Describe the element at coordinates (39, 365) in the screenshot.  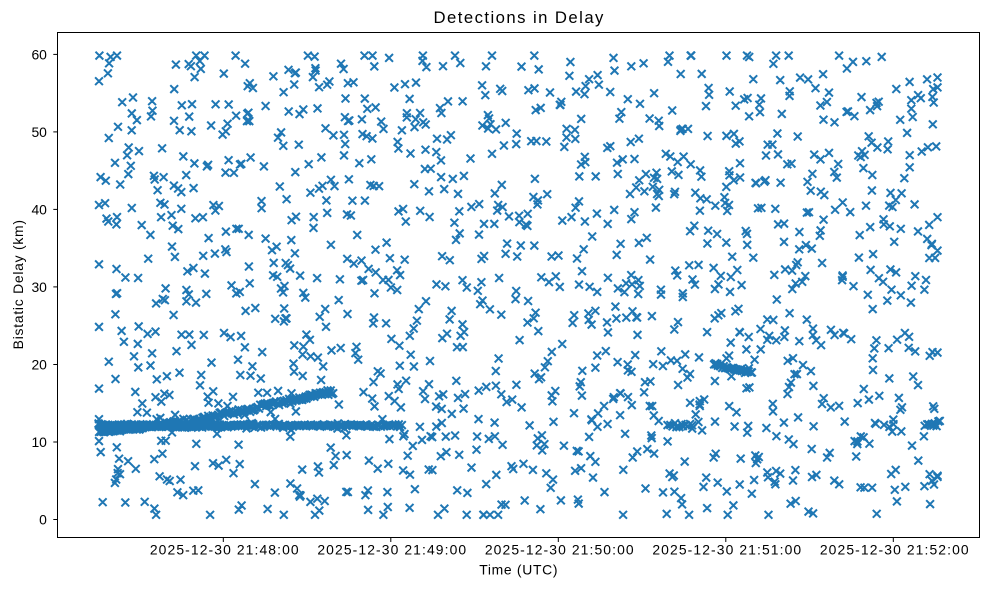
I see `svg-text: 20` at that location.